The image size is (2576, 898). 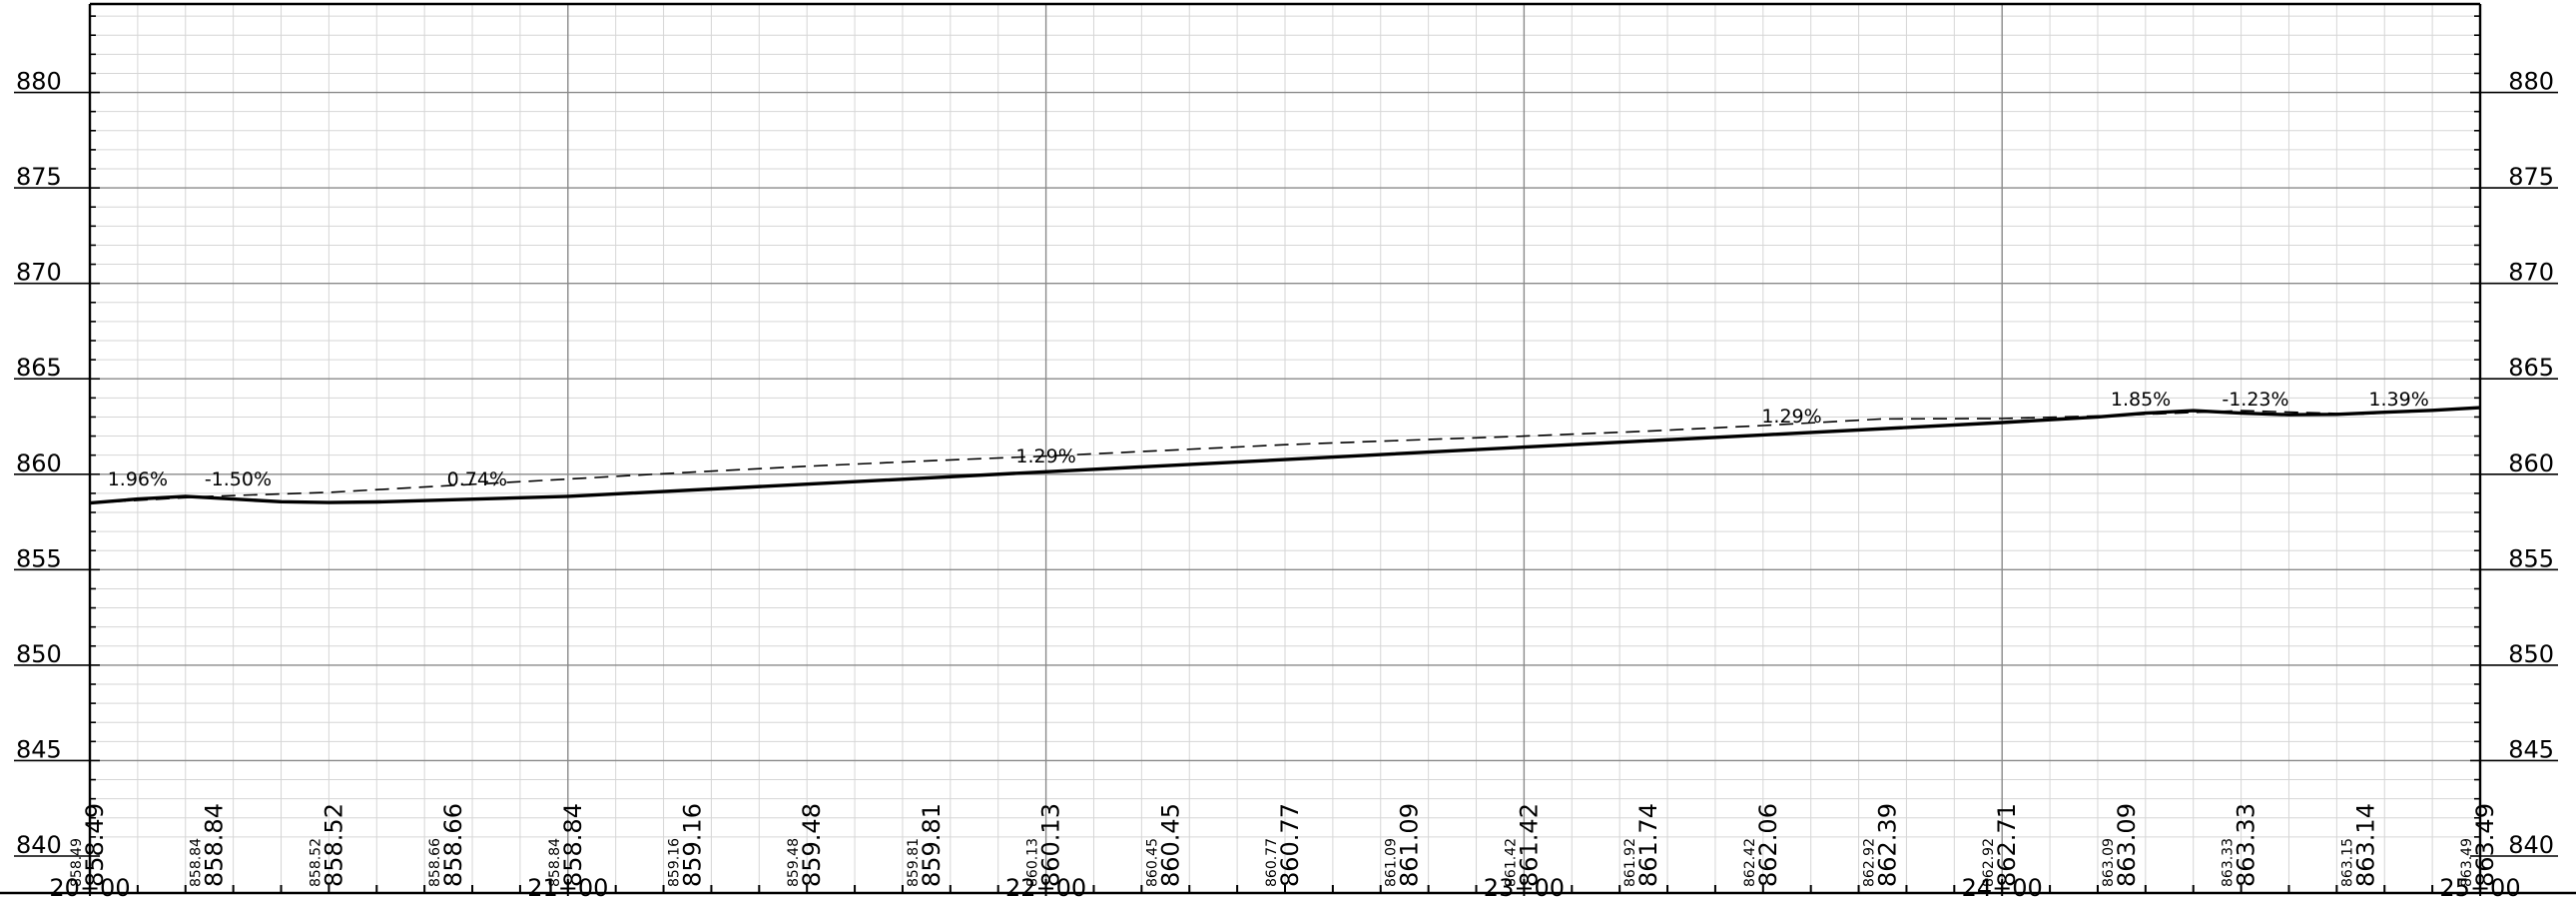 What do you see at coordinates (812, 845) in the screenshot?
I see `finished-grade-elevation-label: 859.48` at bounding box center [812, 845].